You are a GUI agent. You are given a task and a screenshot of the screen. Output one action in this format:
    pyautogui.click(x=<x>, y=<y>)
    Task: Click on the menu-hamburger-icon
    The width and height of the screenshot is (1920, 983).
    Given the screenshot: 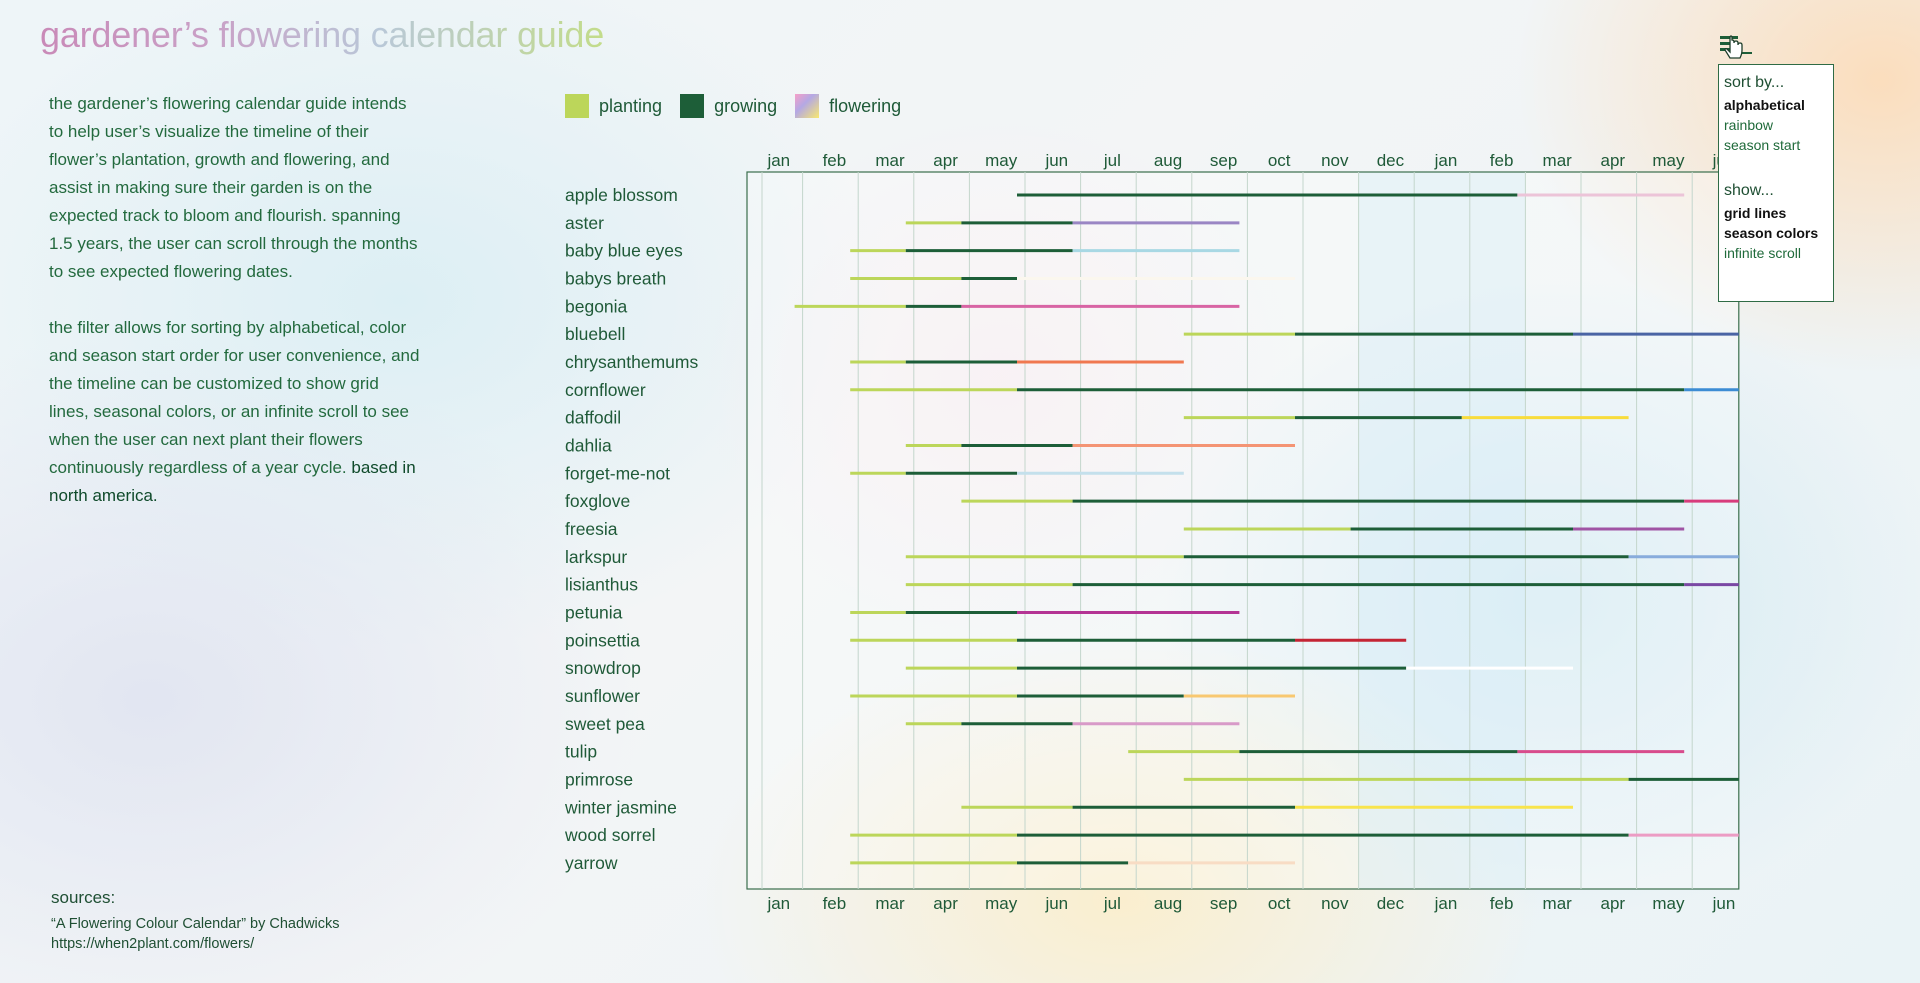 What is the action you would take?
    pyautogui.click(x=1736, y=48)
    